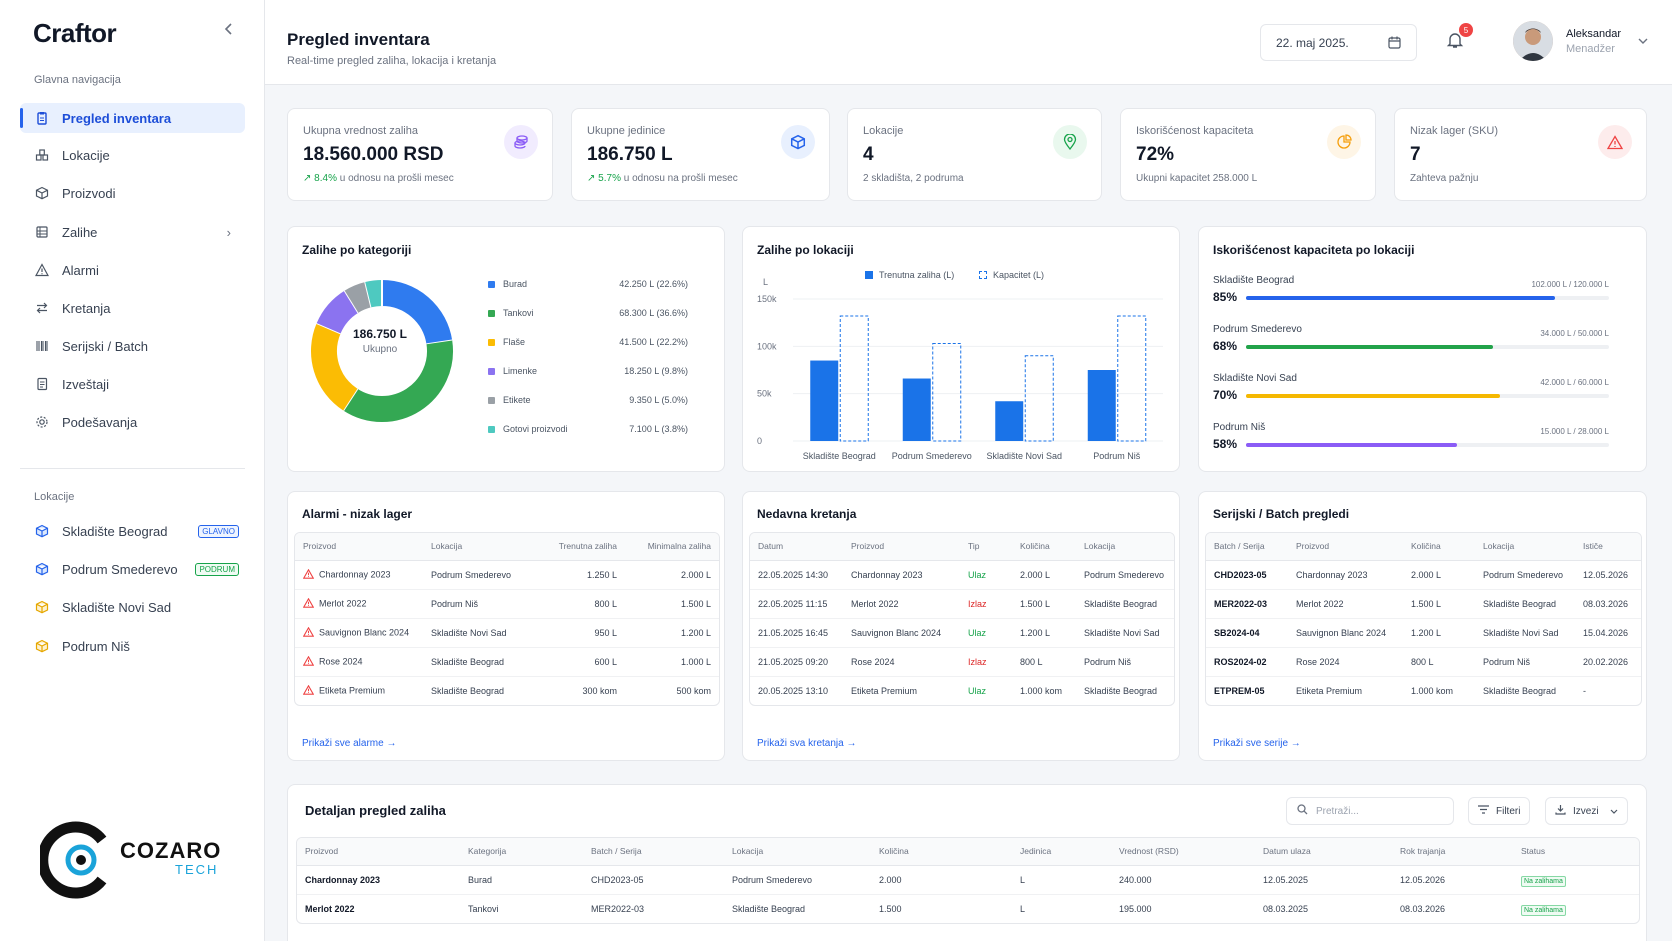 This screenshot has height=941, width=1672. I want to click on legend-capacity: Kapacitet (L), so click(1011, 275).